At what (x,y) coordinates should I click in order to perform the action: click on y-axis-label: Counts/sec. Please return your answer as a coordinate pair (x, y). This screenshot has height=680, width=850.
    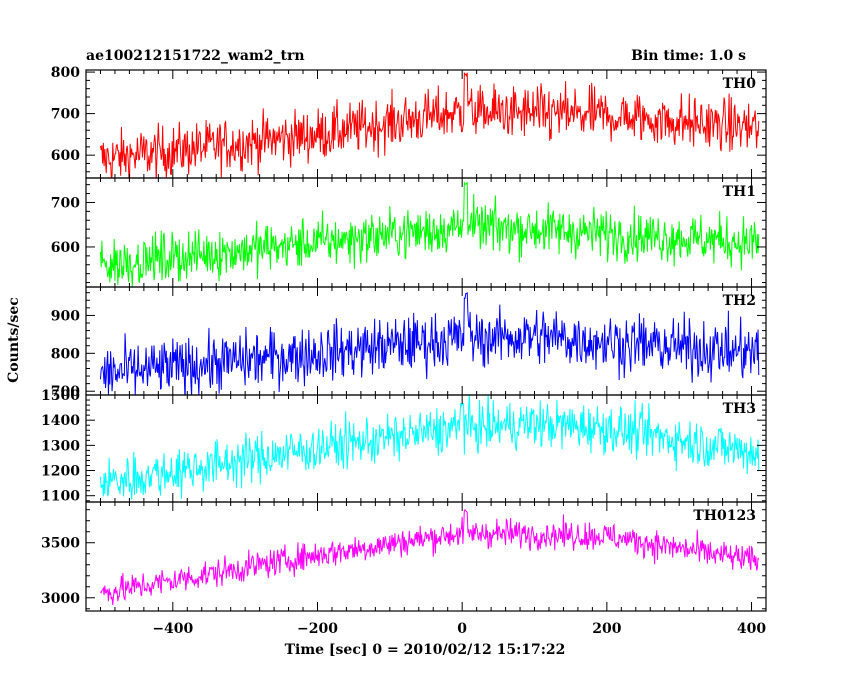
    Looking at the image, I should click on (14, 340).